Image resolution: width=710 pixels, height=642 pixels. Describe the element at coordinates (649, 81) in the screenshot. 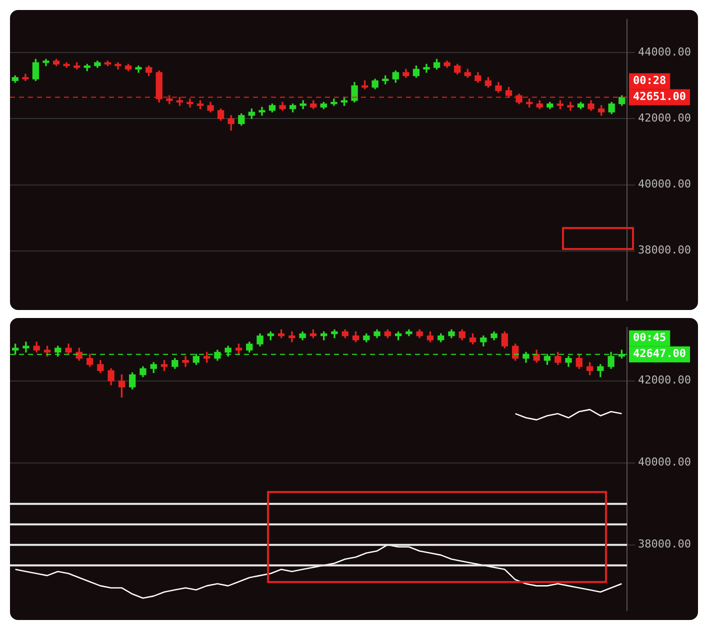

I see `text: 00:28` at that location.